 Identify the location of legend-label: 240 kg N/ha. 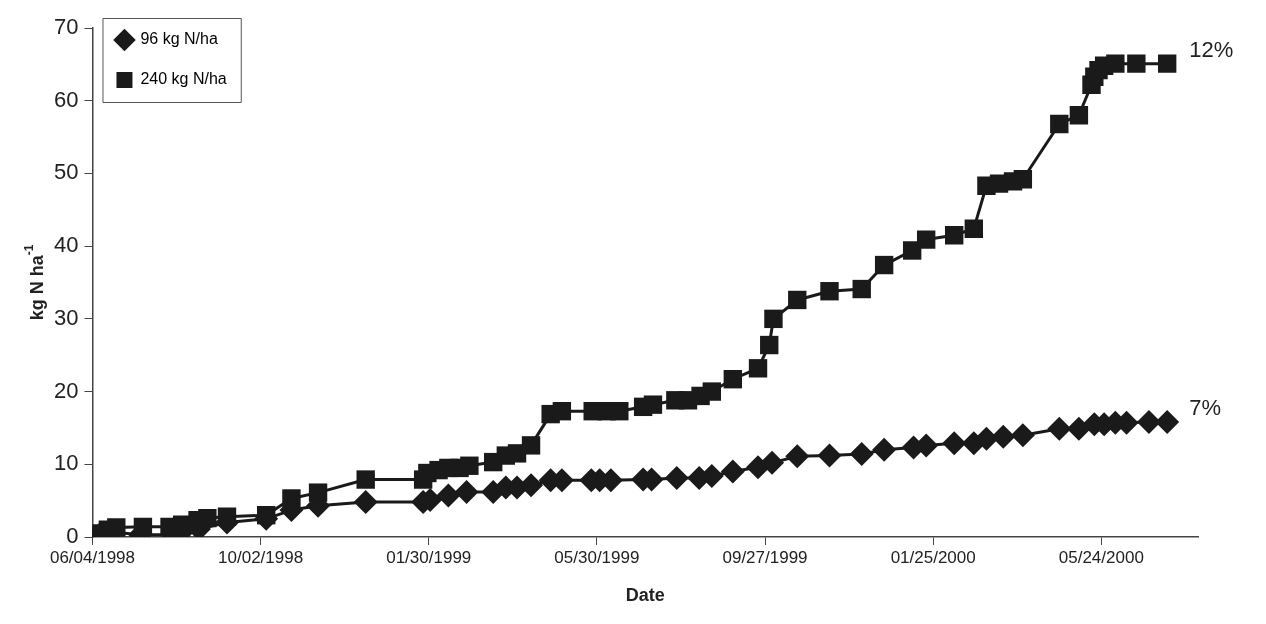
(183, 79).